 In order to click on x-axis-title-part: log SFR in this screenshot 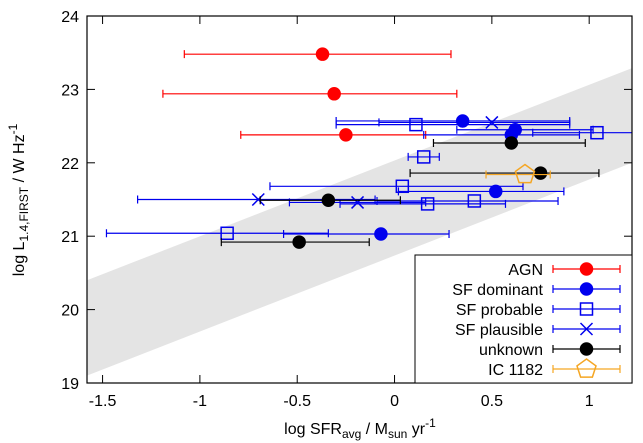, I will do `click(313, 429)`.